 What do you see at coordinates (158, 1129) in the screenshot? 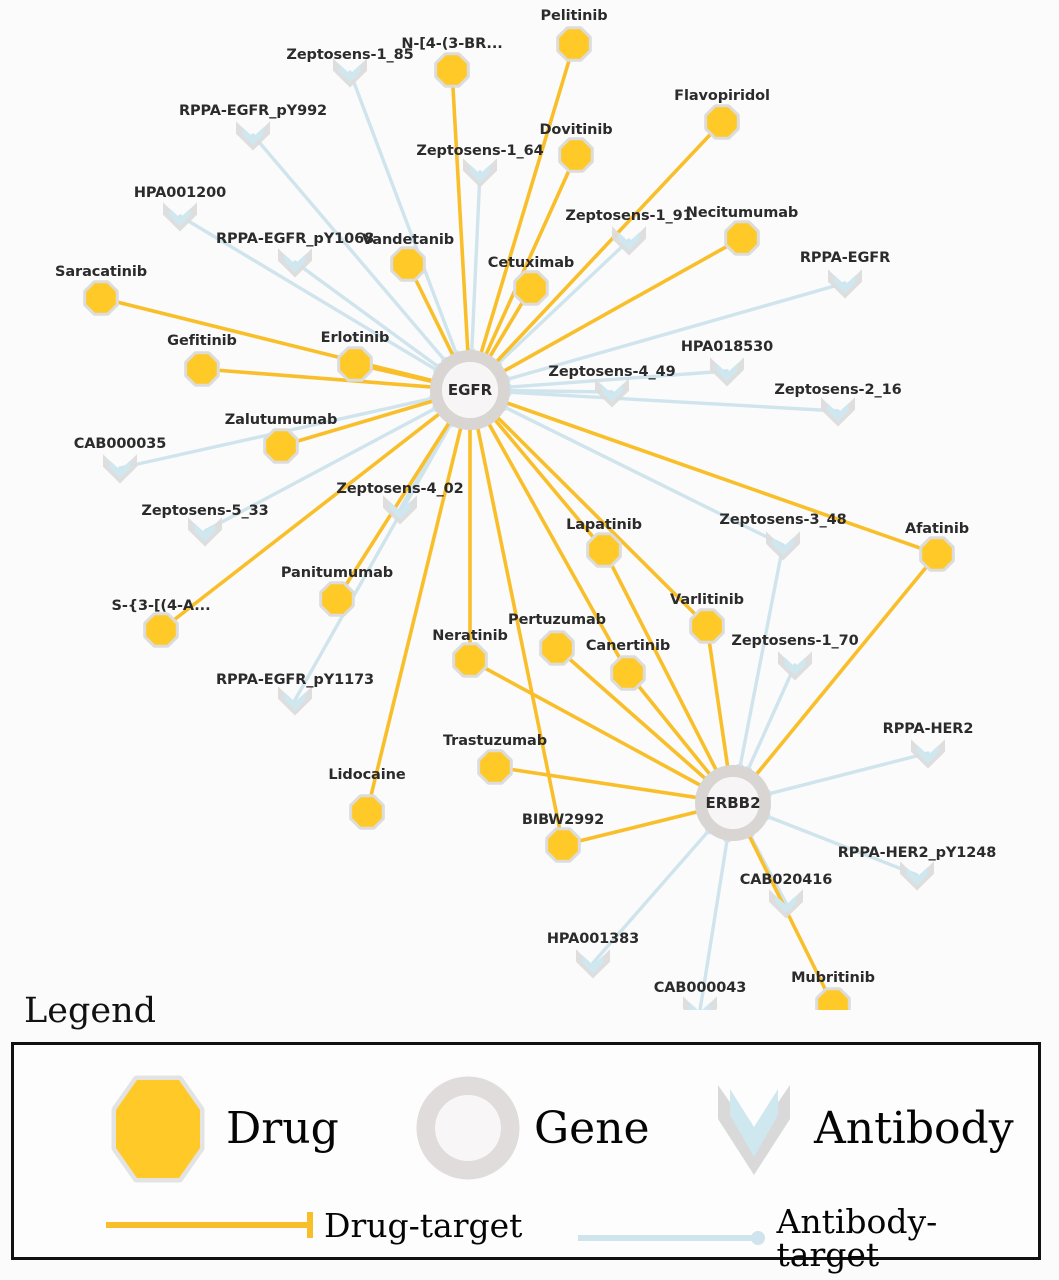
I see `octagon-icon` at bounding box center [158, 1129].